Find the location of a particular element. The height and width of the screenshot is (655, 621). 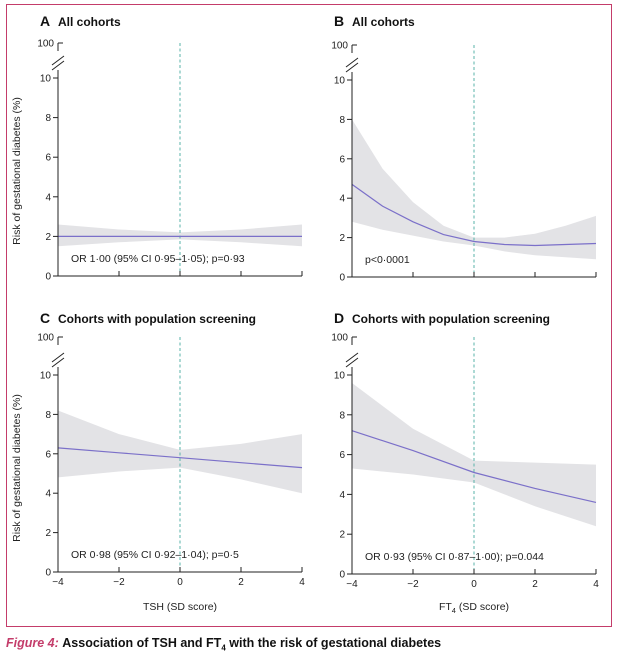

panel-letter: D is located at coordinates (339, 318).